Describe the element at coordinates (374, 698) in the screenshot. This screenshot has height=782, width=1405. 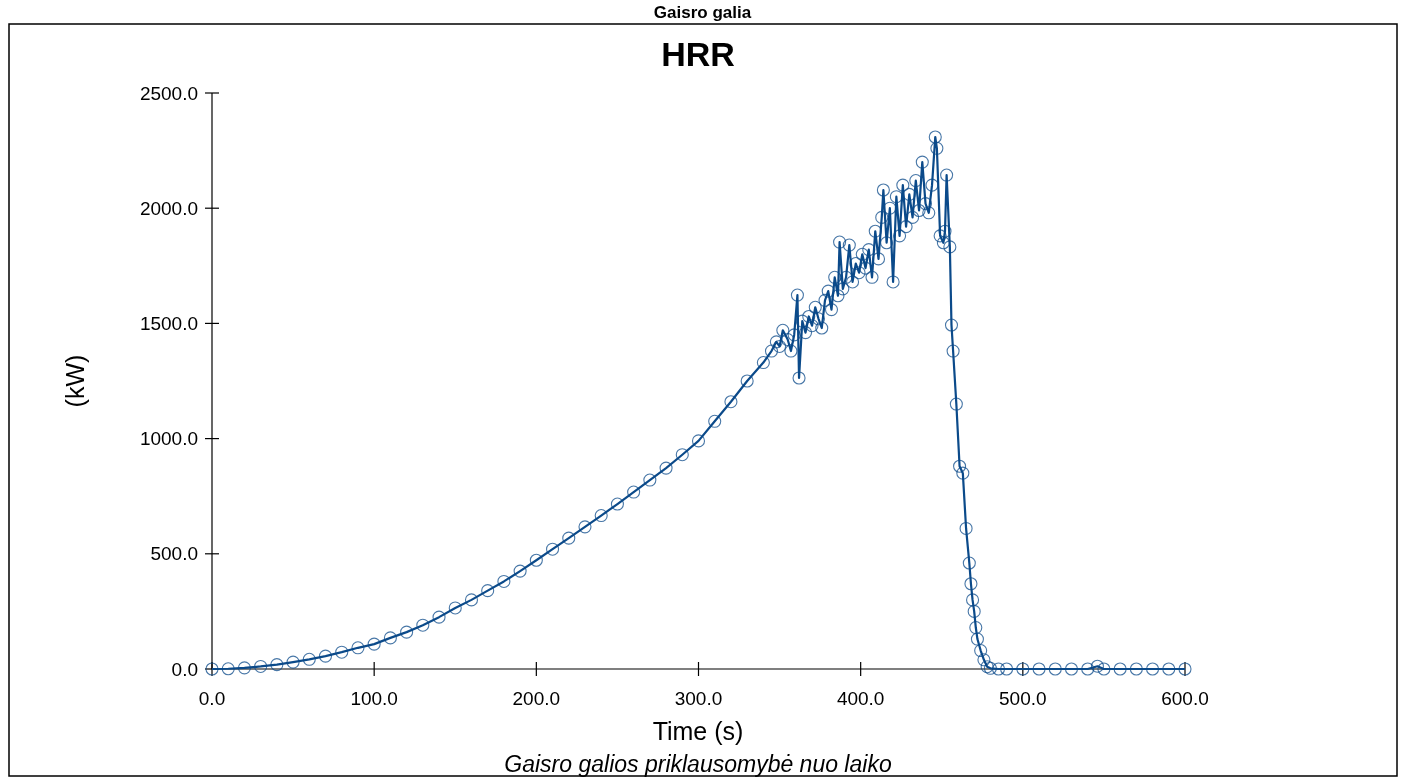
I see `x-tick-label: 100.0` at that location.